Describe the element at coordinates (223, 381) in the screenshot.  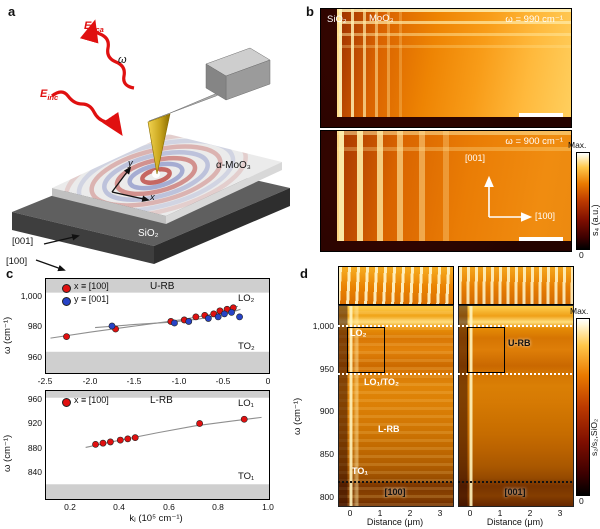
I see `x-tick-label: -0.5` at that location.